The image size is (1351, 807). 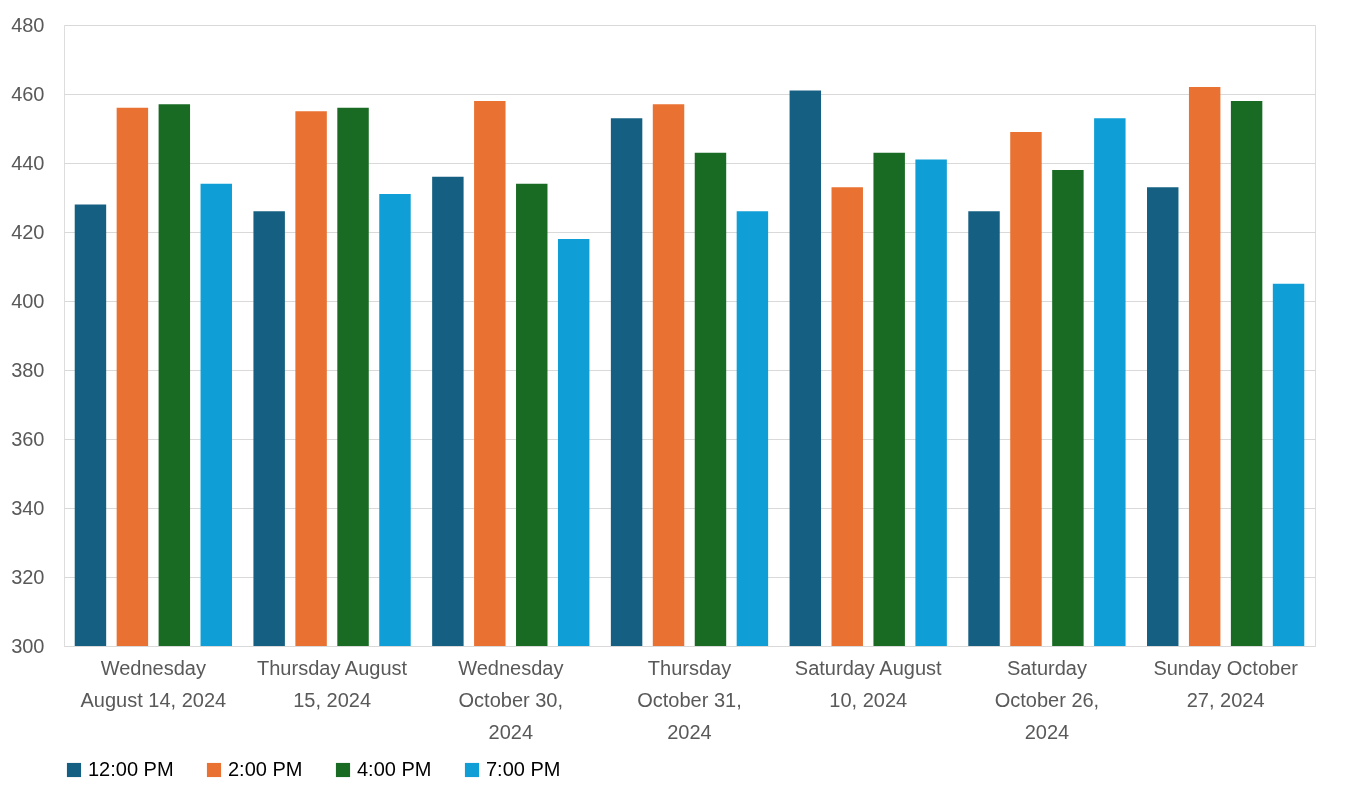 What do you see at coordinates (28, 162) in the screenshot?
I see `y-tick-label: 440` at bounding box center [28, 162].